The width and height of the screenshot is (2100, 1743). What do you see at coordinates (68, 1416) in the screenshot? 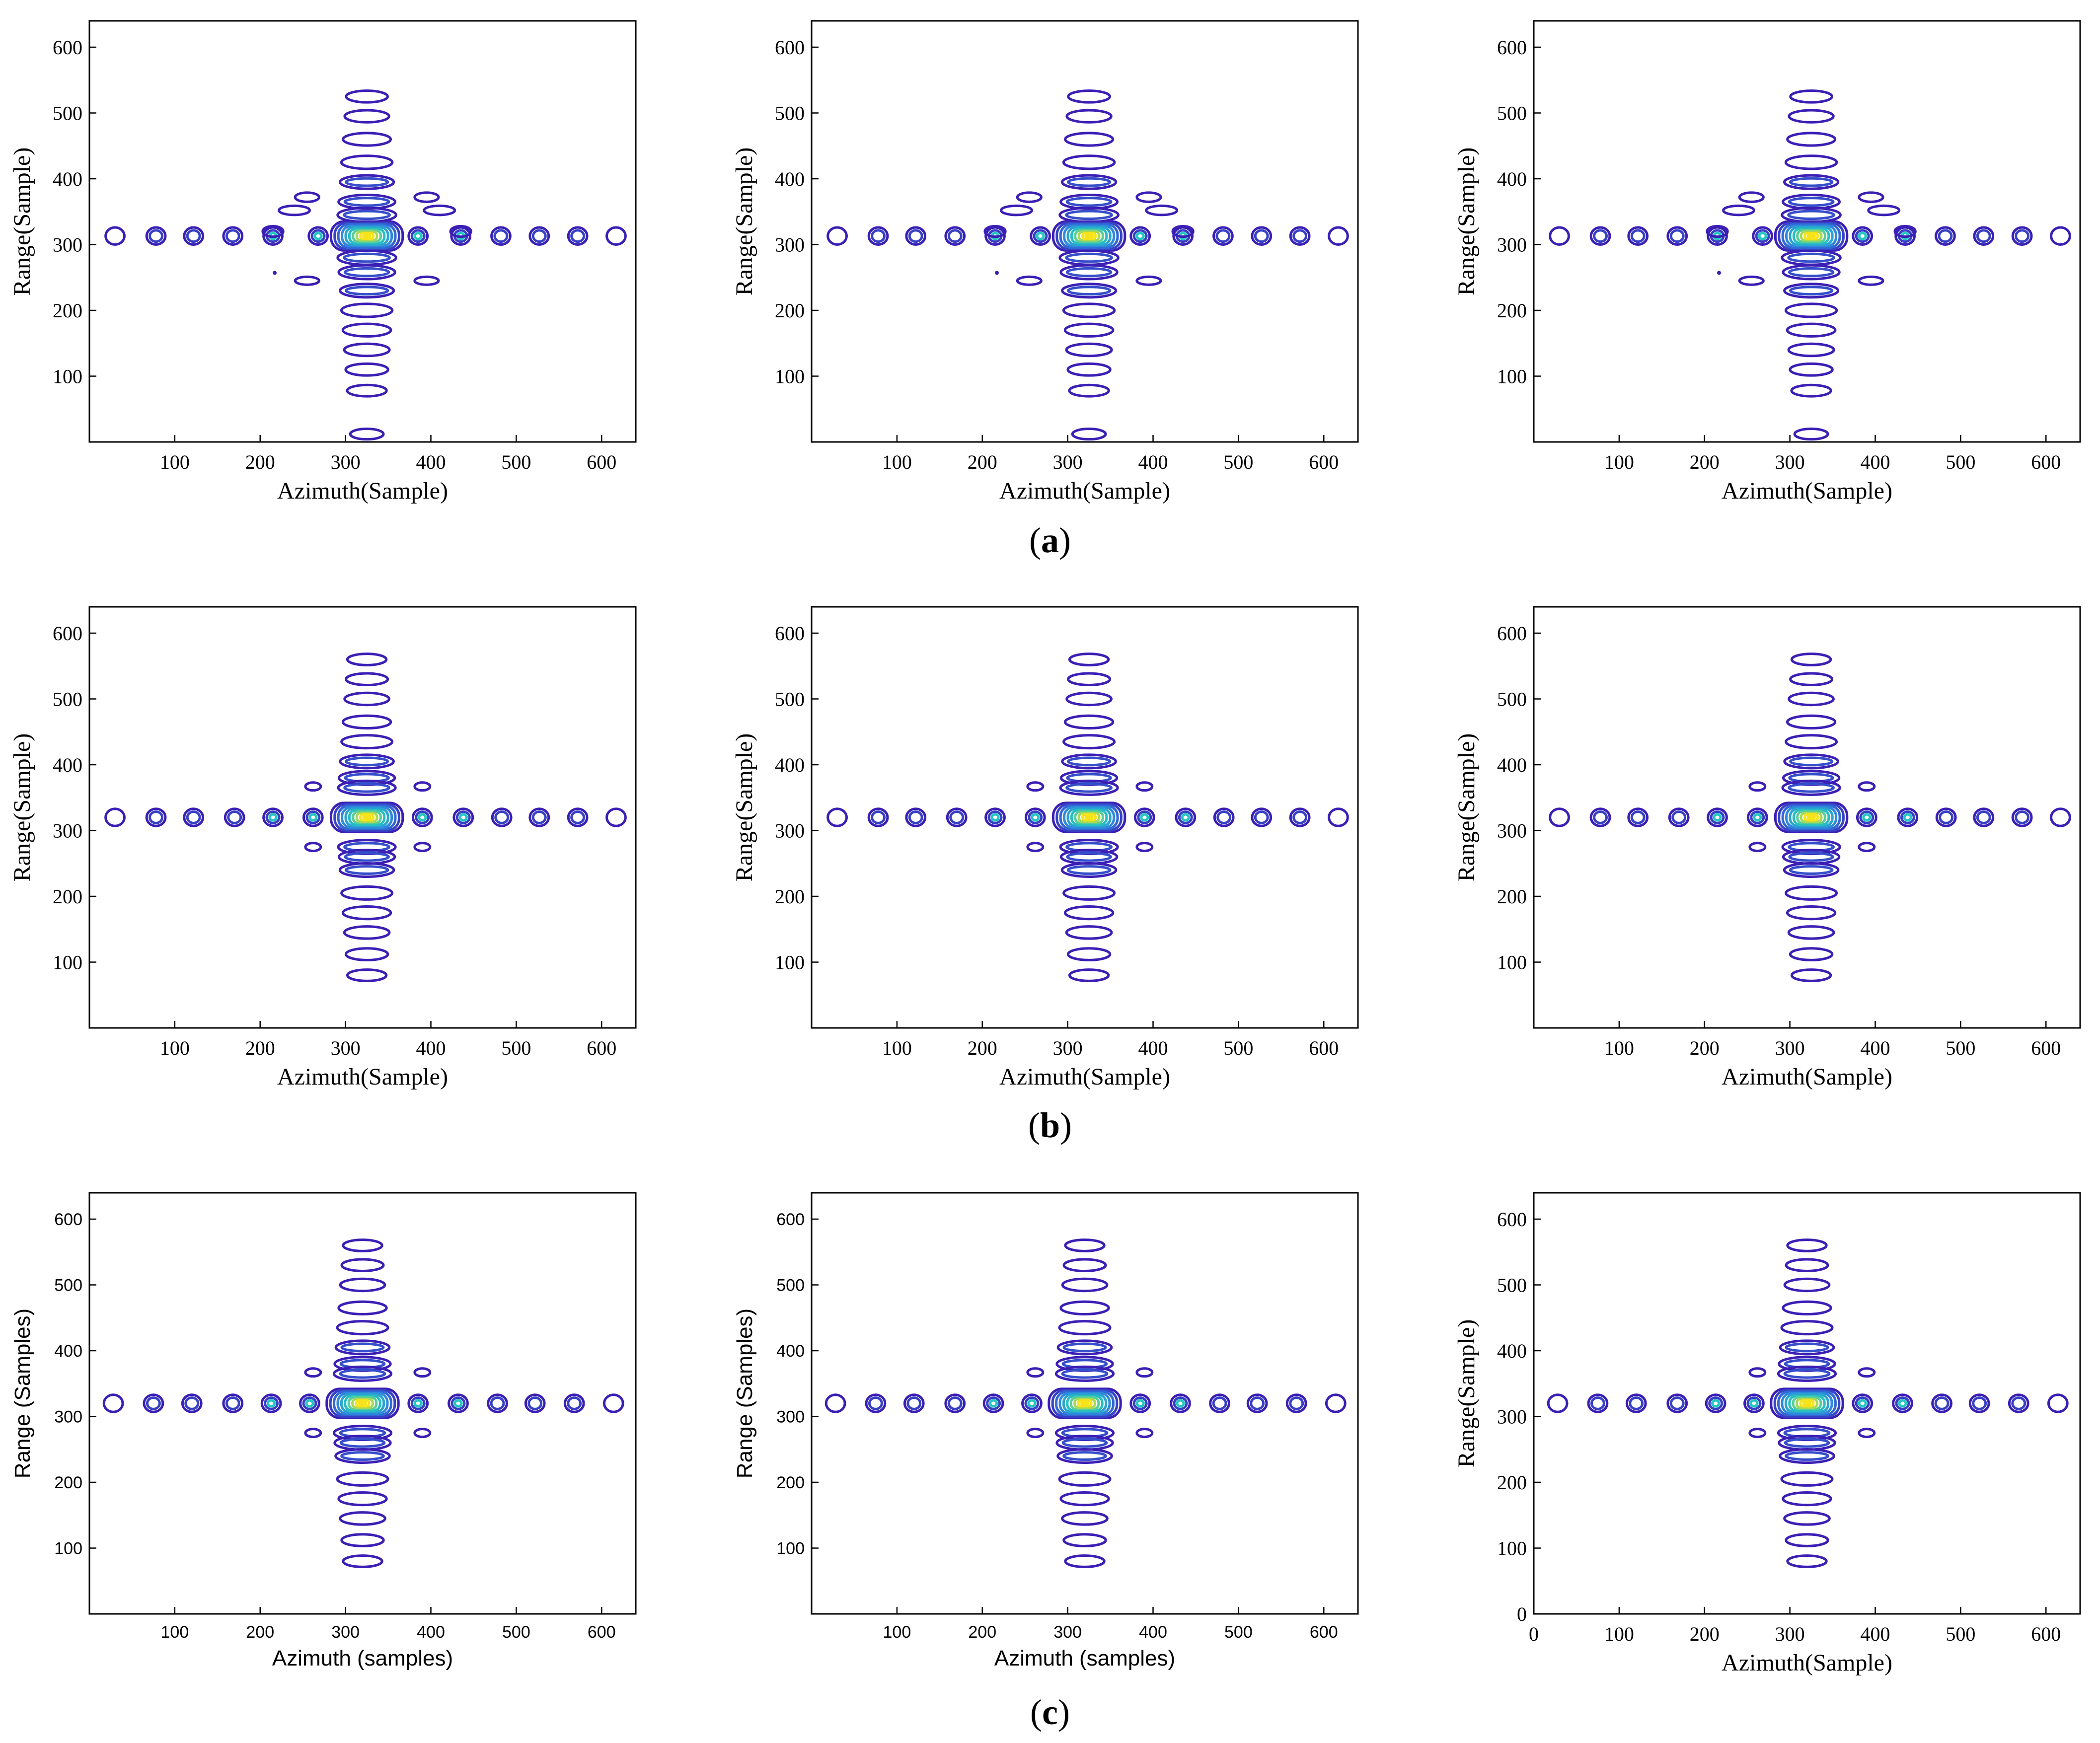
I see `y-tick-label: 300` at bounding box center [68, 1416].